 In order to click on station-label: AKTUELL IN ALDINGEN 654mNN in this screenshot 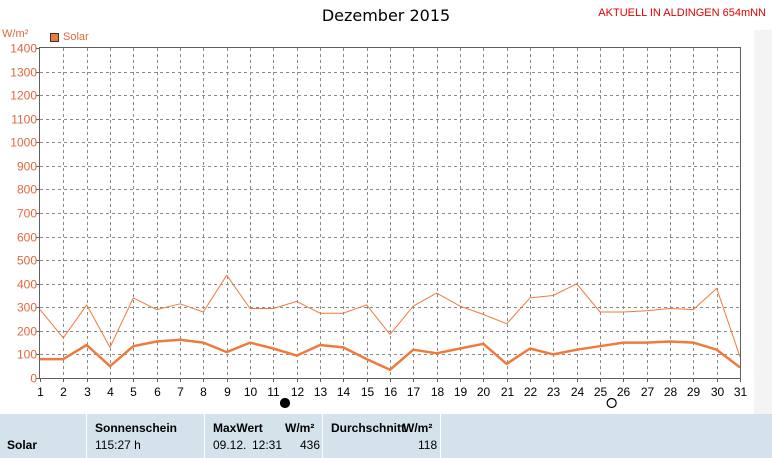, I will do `click(682, 13)`.